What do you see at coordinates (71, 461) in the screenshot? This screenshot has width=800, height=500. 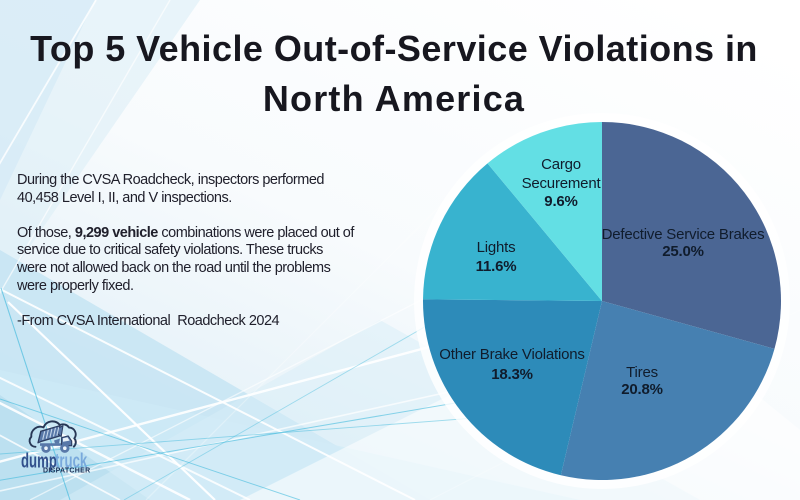 I see `svg-text: truck` at bounding box center [71, 461].